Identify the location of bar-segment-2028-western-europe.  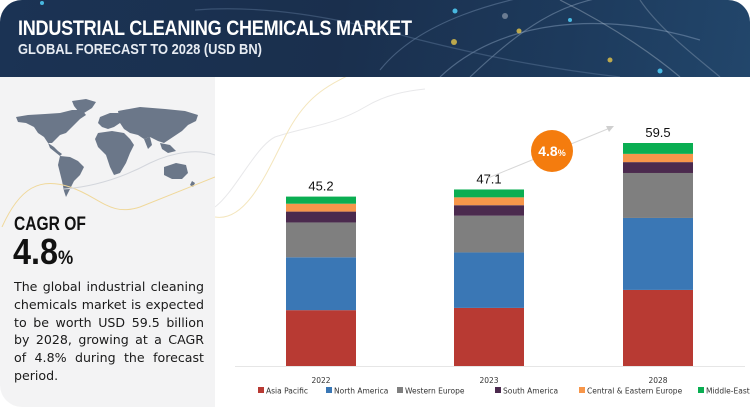
(658, 195).